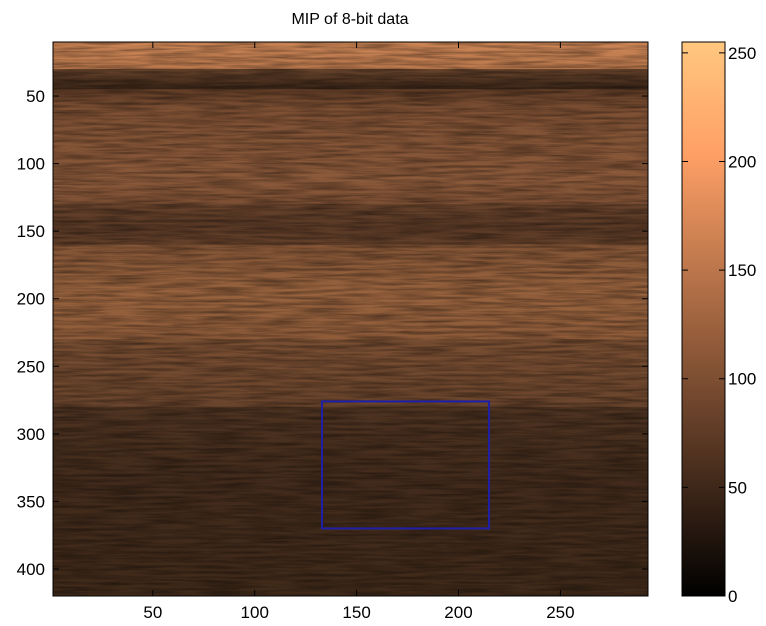 The image size is (766, 626). I want to click on x-tick-label: 200, so click(458, 612).